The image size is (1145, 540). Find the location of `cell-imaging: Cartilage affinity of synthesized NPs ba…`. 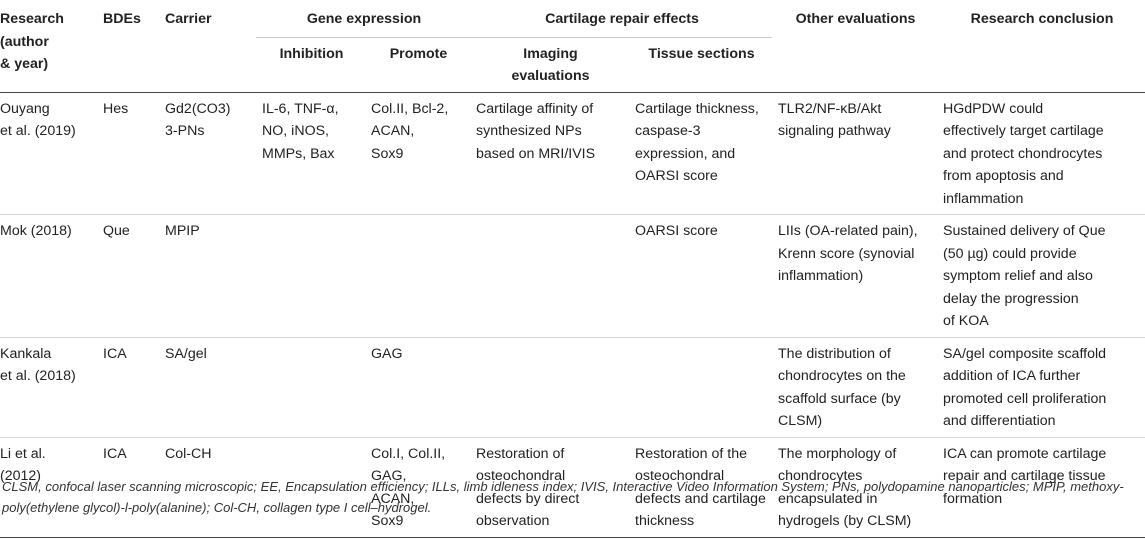

cell-imaging: Cartilage affinity of synthesized NPs ba… is located at coordinates (536, 131).